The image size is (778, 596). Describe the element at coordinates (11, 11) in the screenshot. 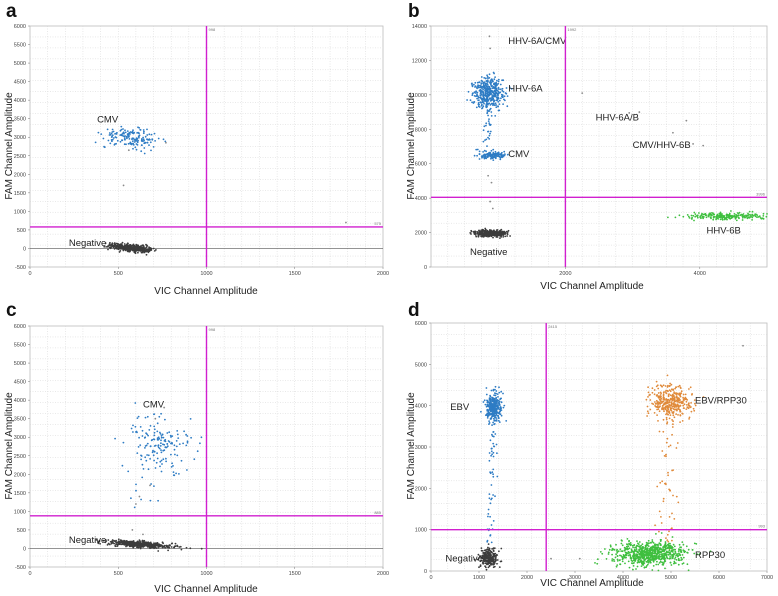

I see `panel-letter: a` at that location.